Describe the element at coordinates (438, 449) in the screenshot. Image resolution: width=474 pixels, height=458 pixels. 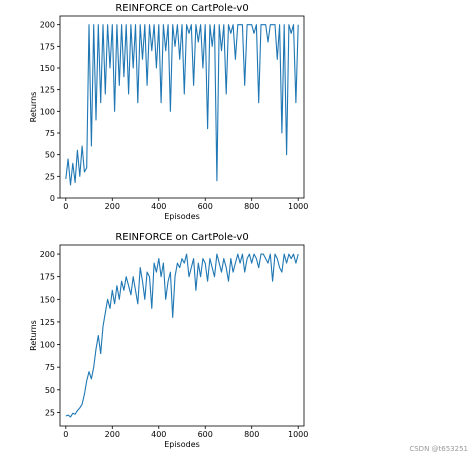
I see `csdn-watermark: CSDN @t653251` at that location.